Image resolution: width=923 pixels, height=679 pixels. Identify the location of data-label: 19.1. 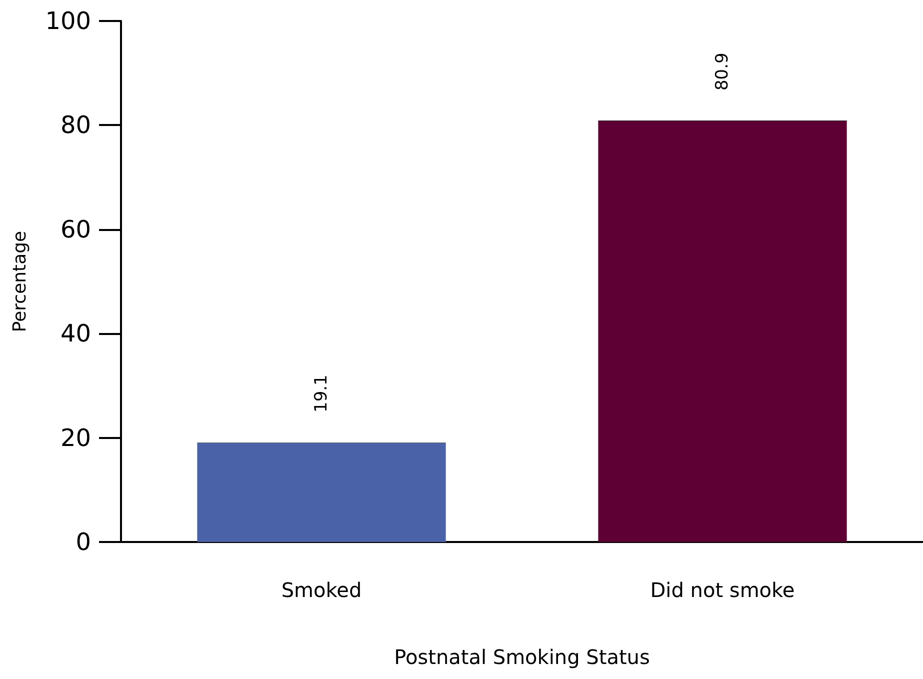
(322, 393).